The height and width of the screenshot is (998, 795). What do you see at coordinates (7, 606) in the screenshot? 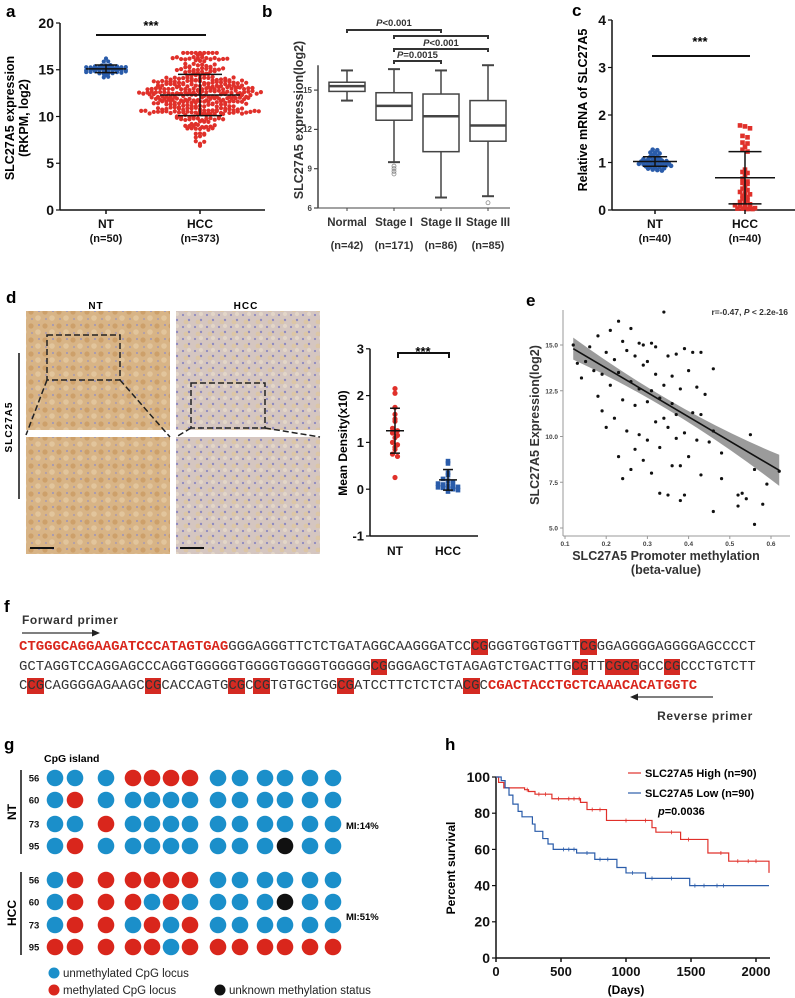
I see `panel-label-f: f` at bounding box center [7, 606].